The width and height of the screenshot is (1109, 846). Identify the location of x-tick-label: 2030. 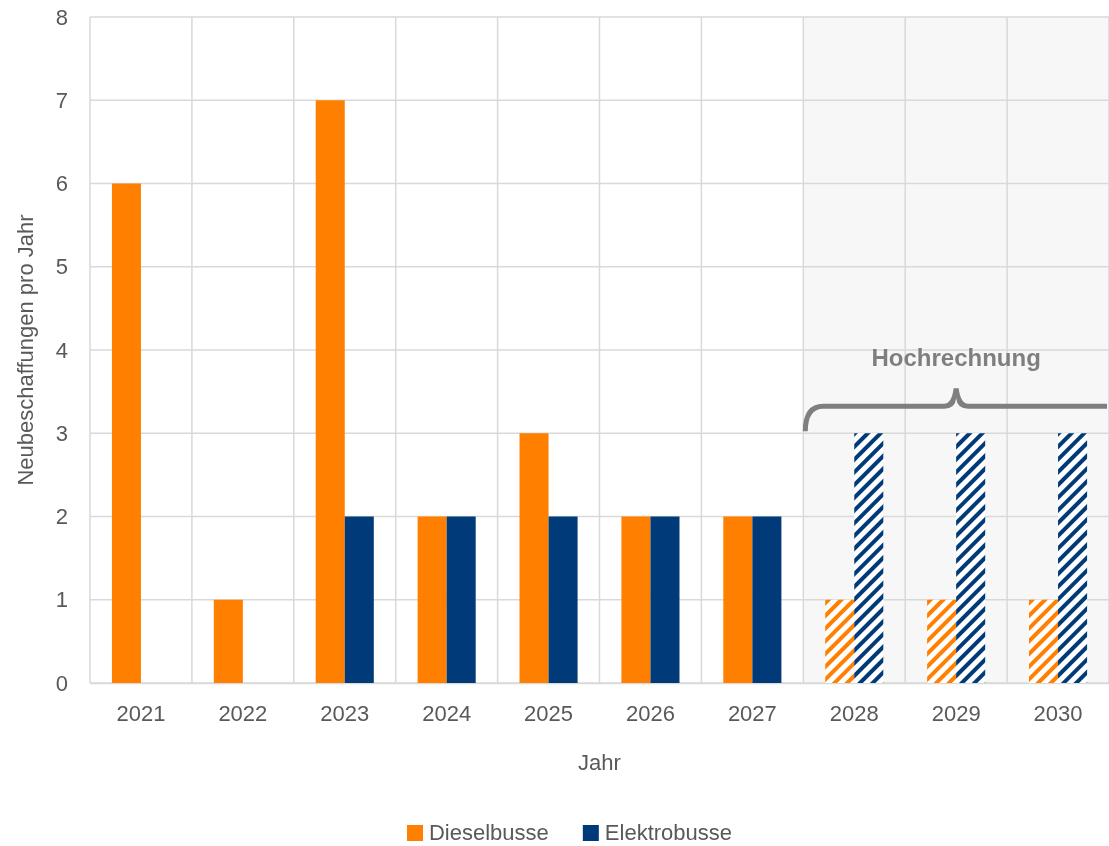
(1058, 713).